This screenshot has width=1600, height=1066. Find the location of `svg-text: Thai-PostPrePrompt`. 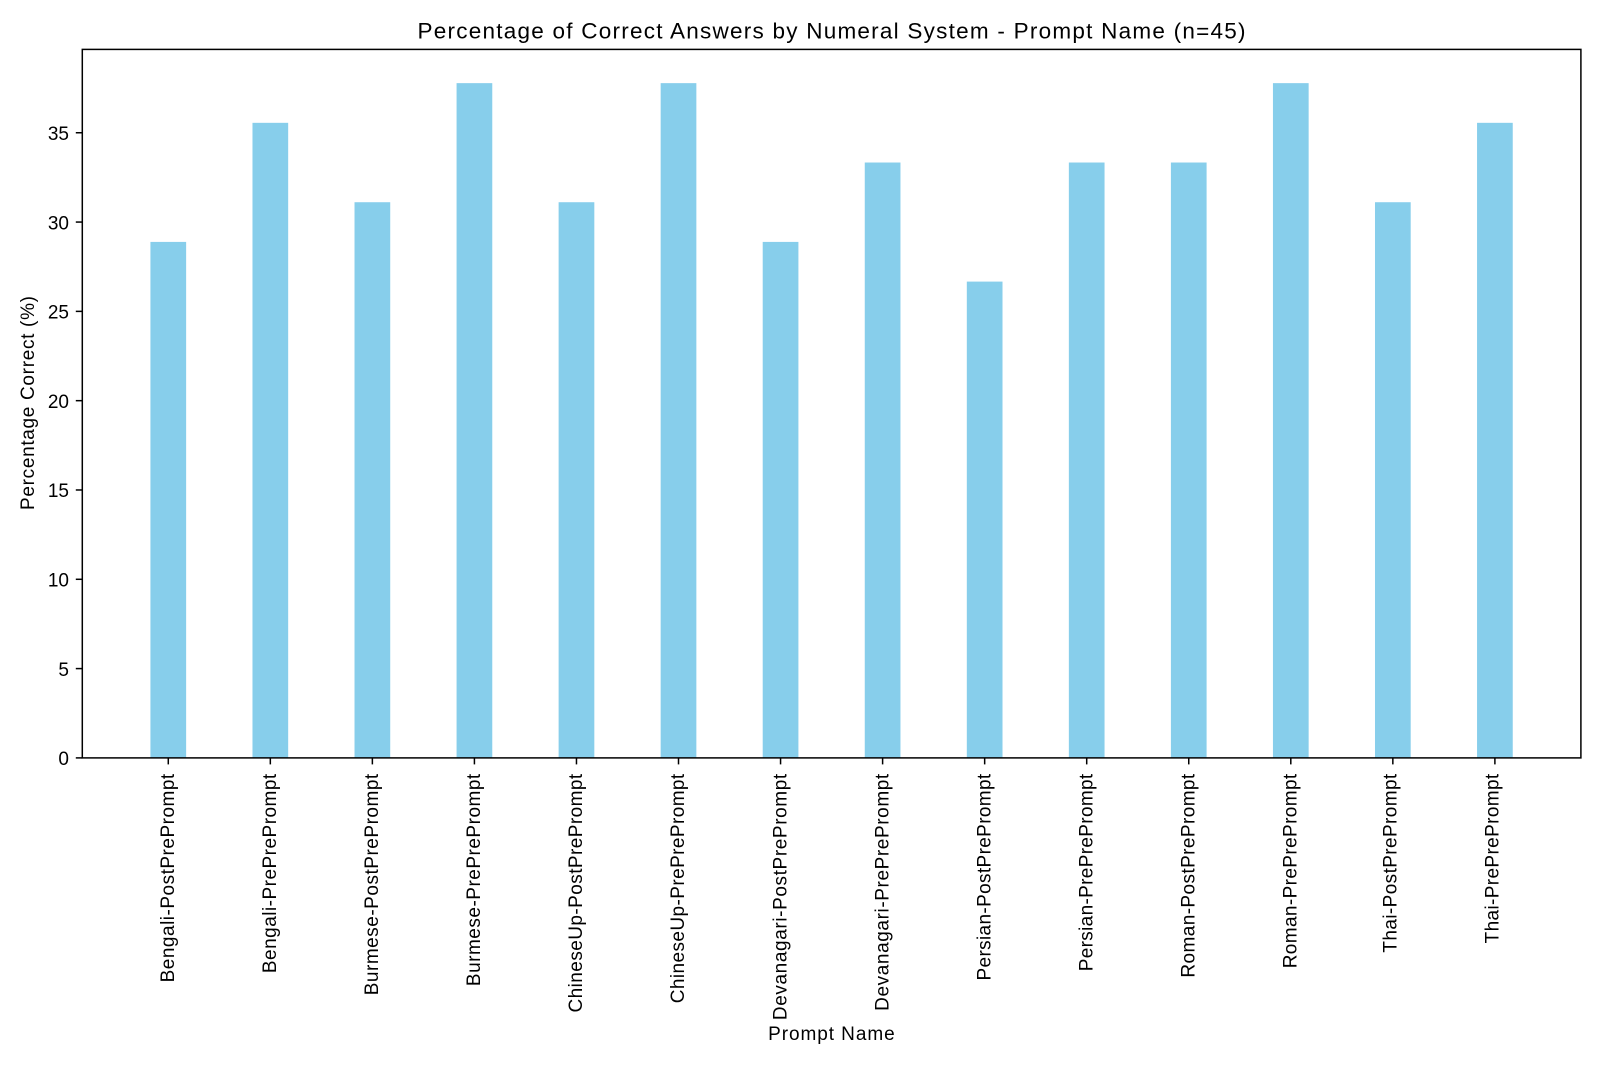

svg-text: Thai-PostPrePrompt is located at coordinates (1391, 863).